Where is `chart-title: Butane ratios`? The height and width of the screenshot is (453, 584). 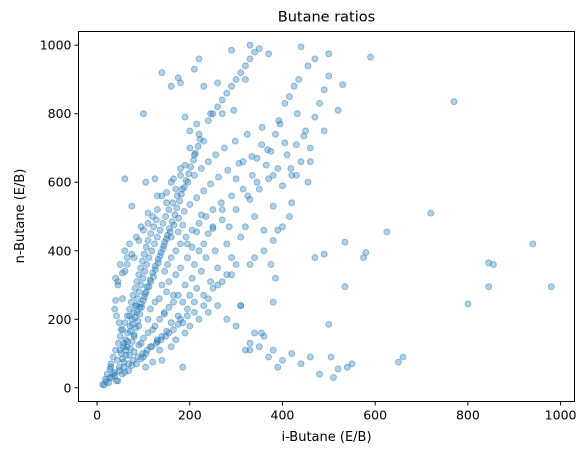 chart-title: Butane ratios is located at coordinates (326, 18).